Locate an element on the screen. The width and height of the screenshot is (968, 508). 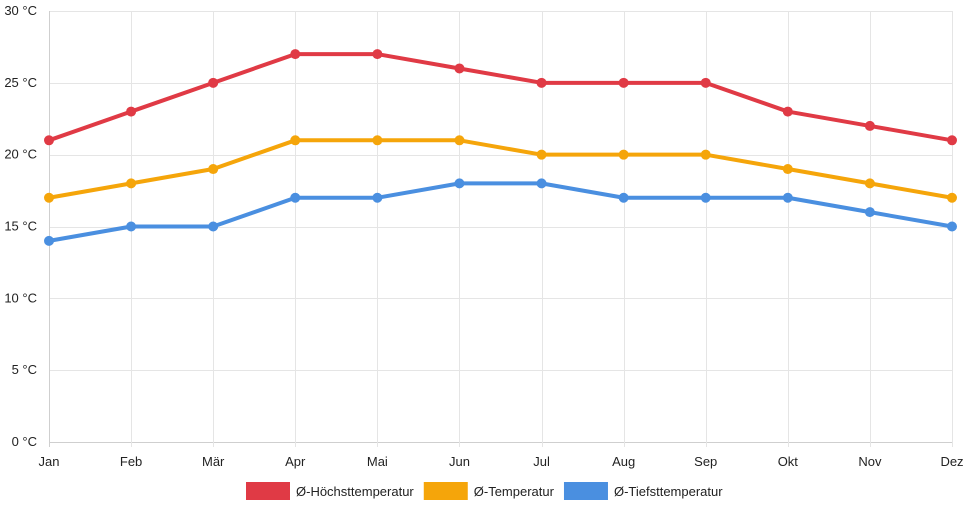
x-tick-label: Nov is located at coordinates (870, 461).